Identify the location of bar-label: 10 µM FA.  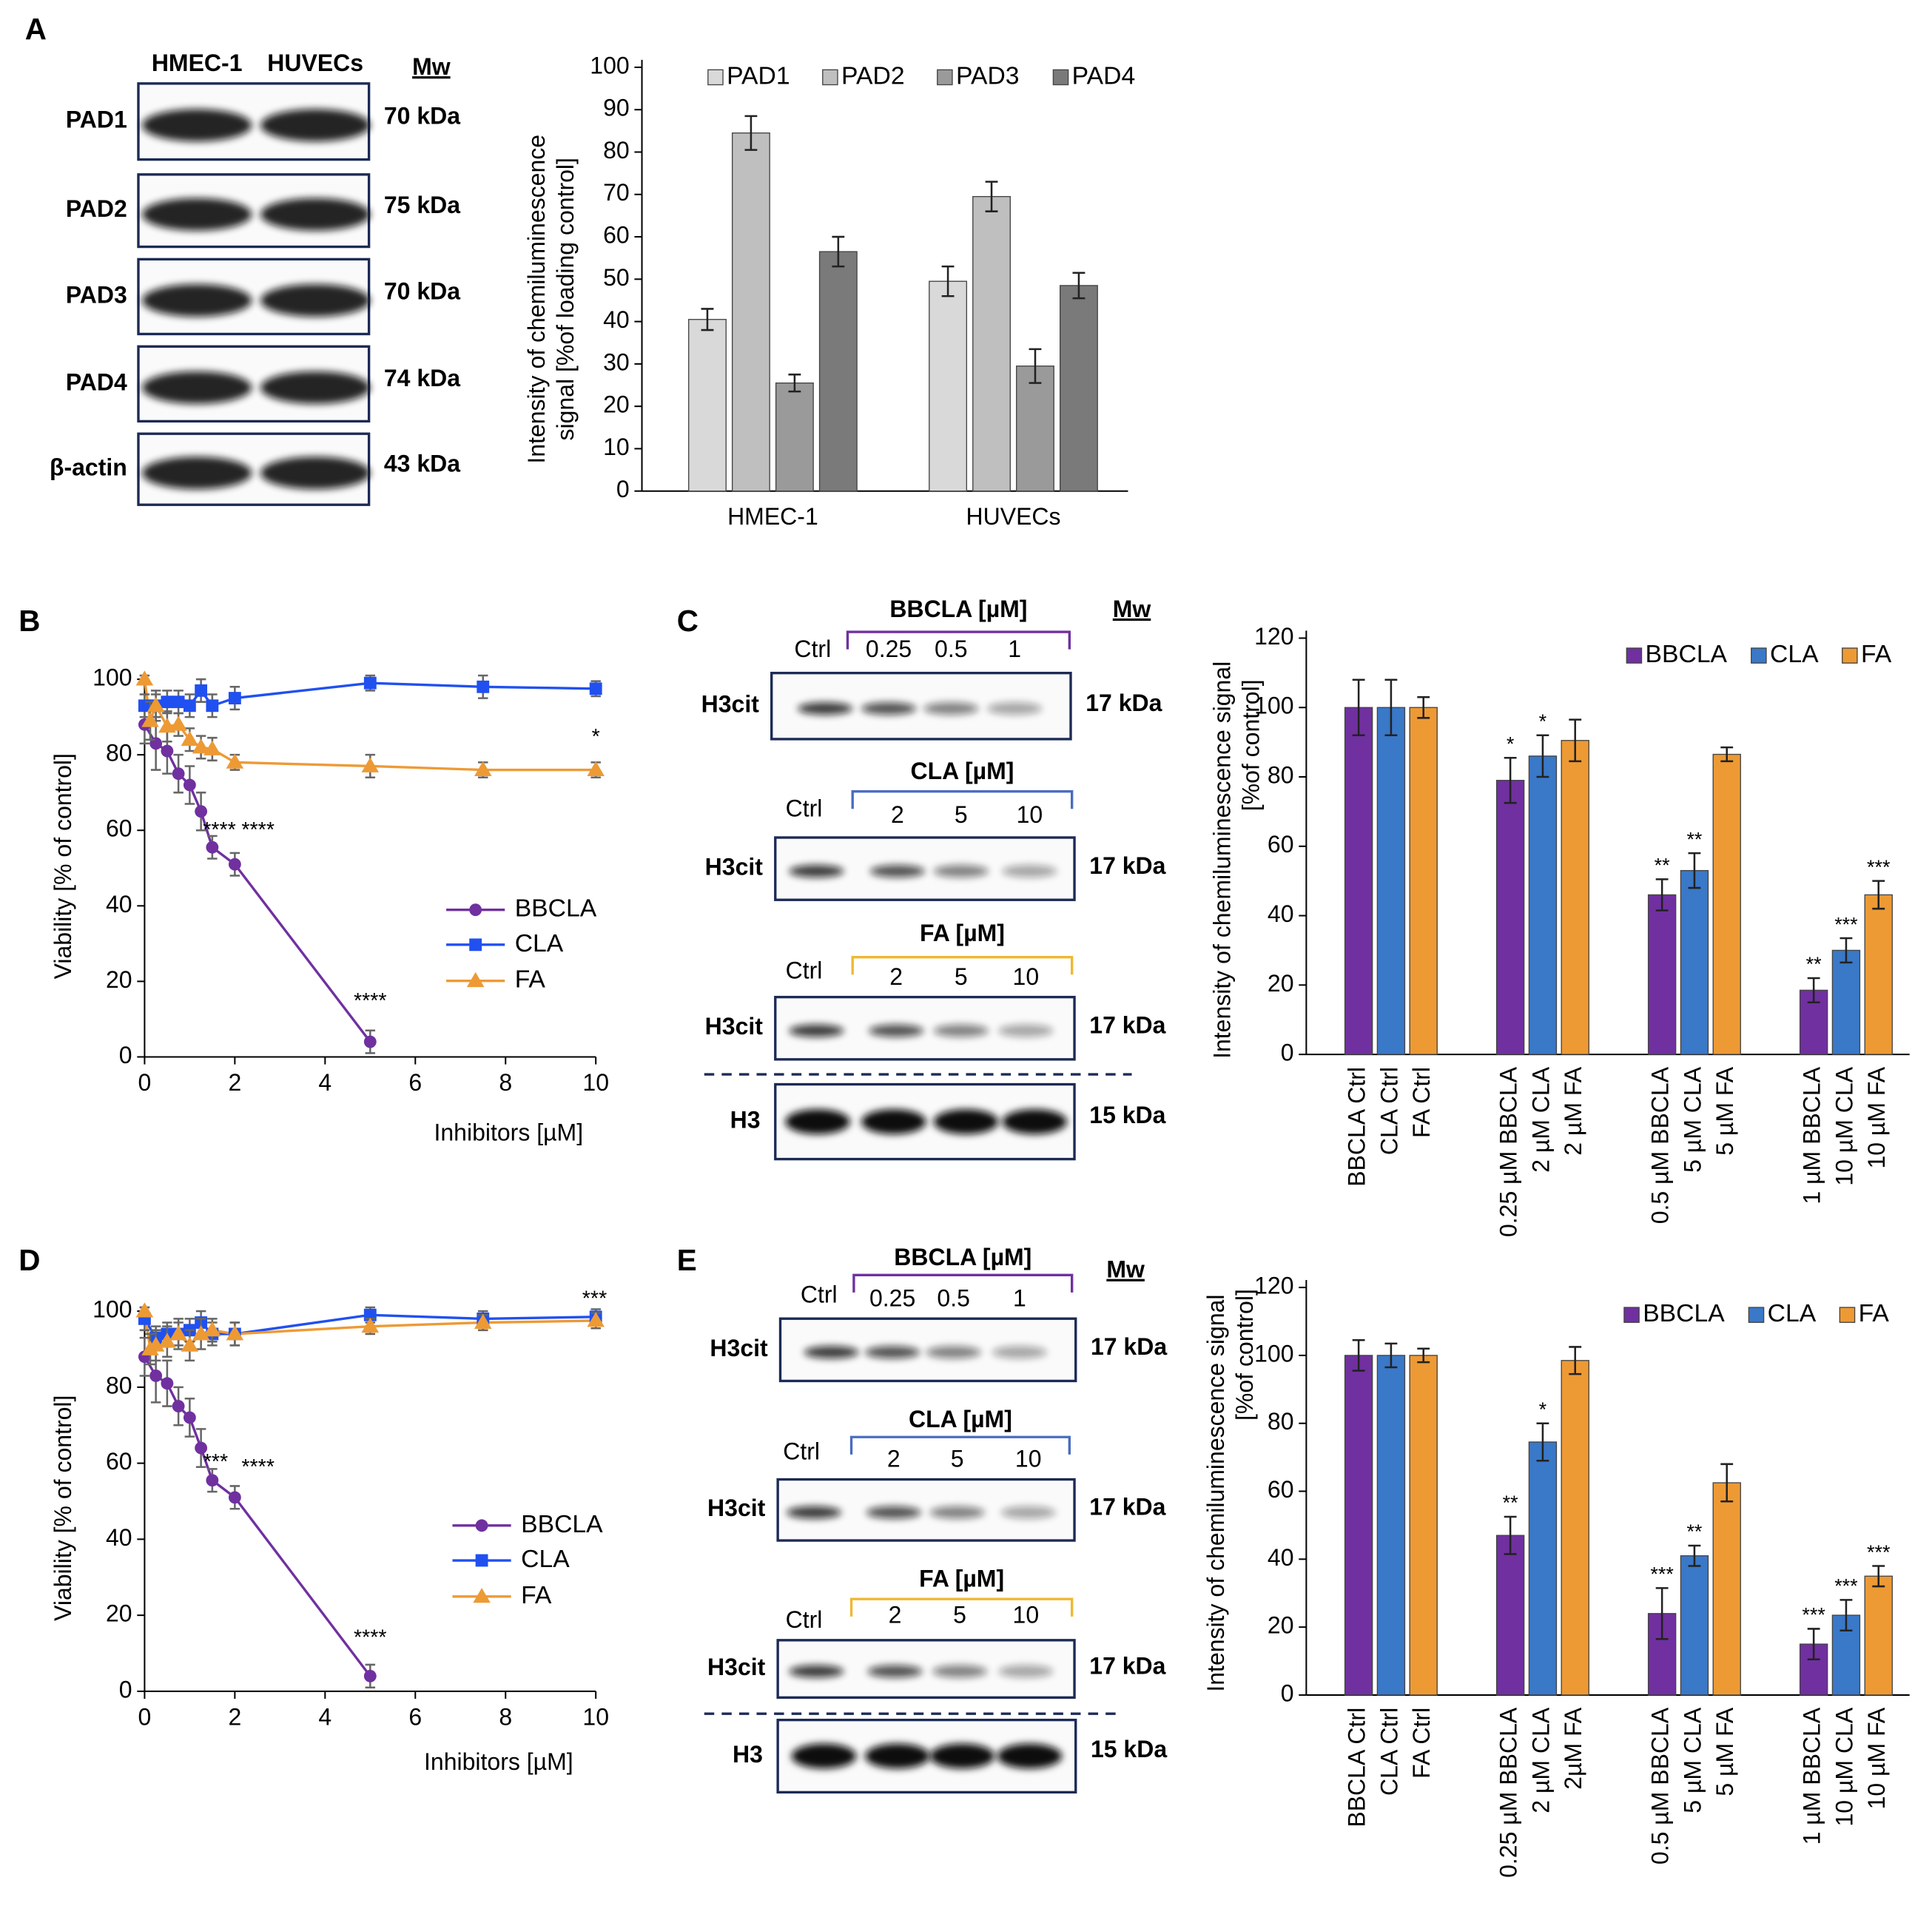
(1877, 1117).